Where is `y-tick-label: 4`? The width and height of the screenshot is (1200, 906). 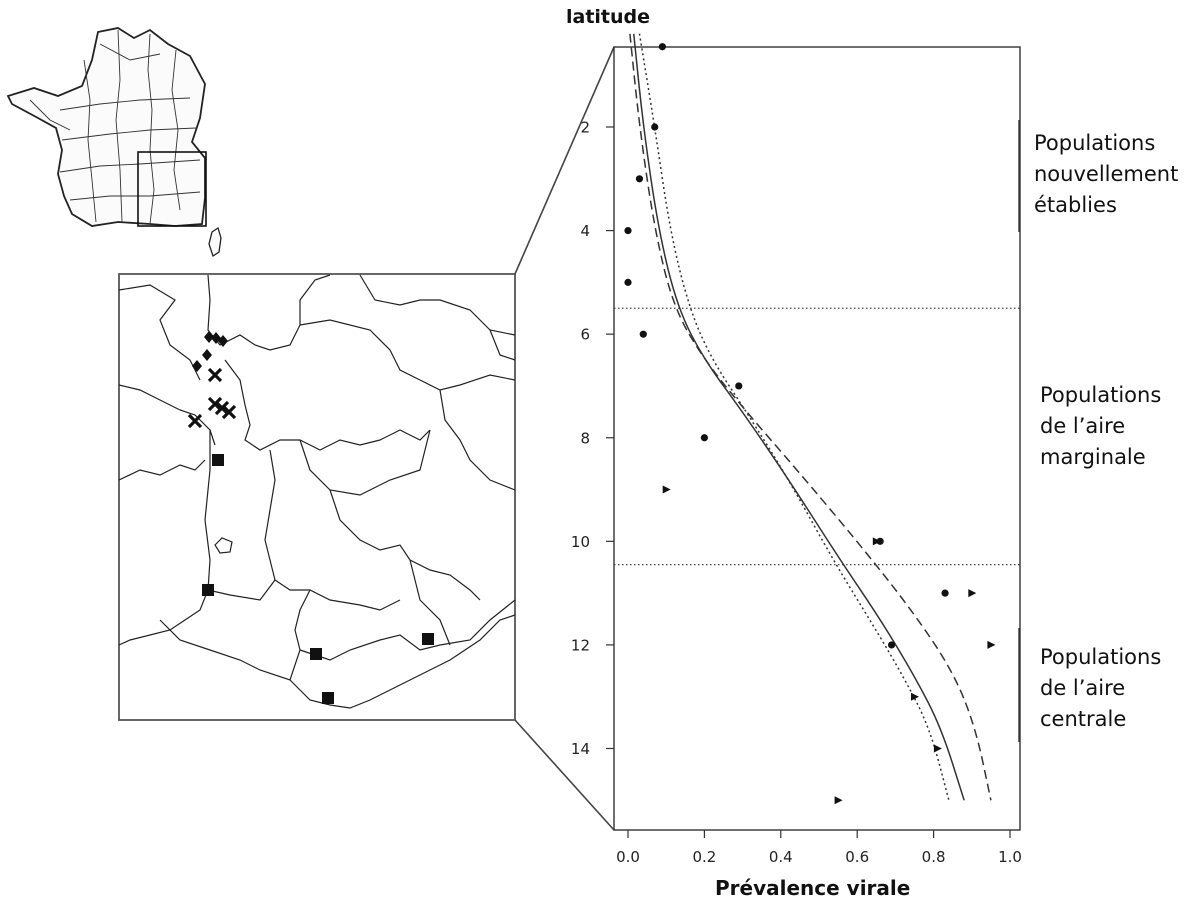
y-tick-label: 4 is located at coordinates (585, 231).